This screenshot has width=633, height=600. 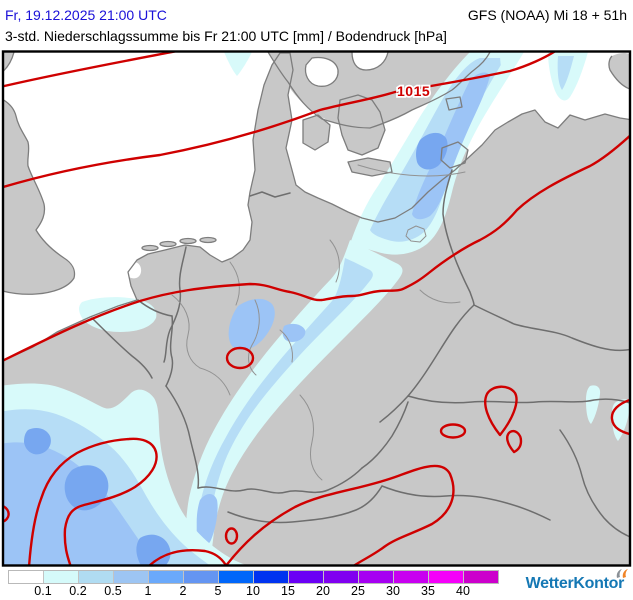 I want to click on legend-tick-35: 35, so click(x=428, y=591).